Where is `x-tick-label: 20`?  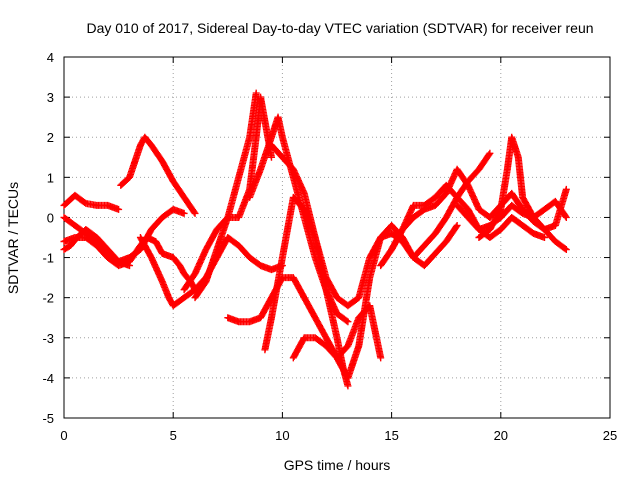 x-tick-label: 20 is located at coordinates (501, 435).